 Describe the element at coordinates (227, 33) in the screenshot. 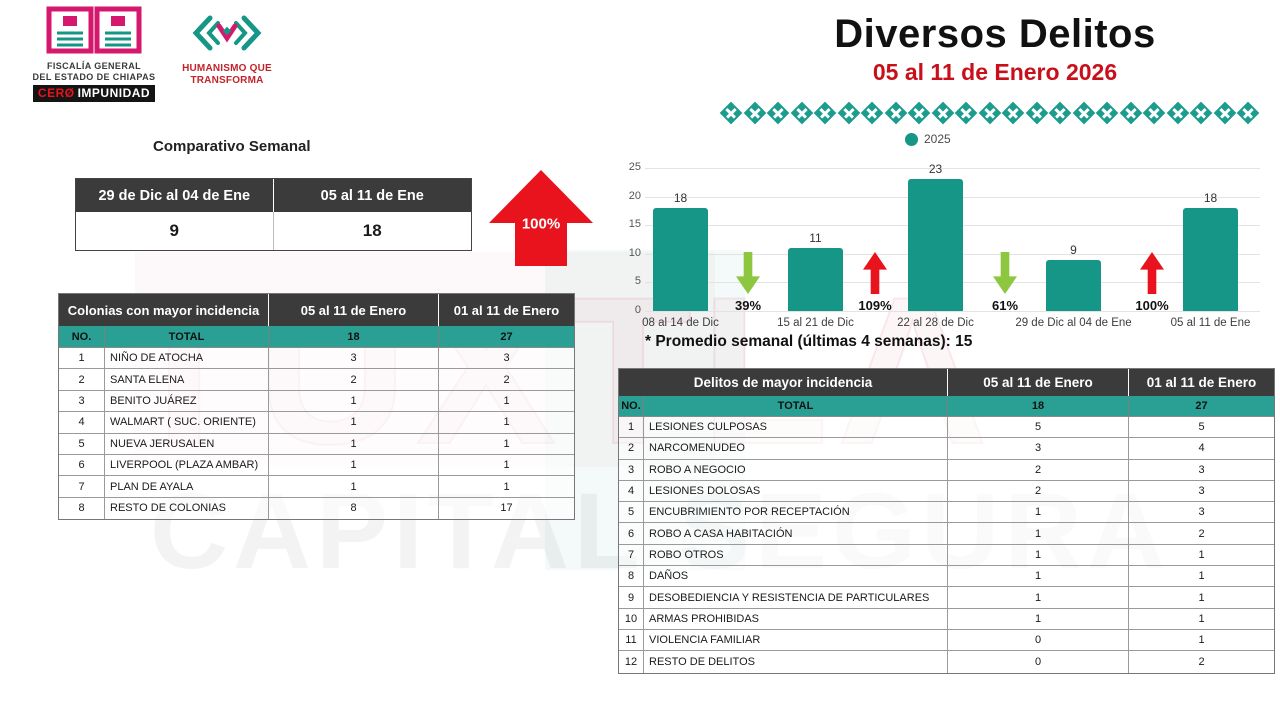

I see `humanismo-logo-icon` at that location.